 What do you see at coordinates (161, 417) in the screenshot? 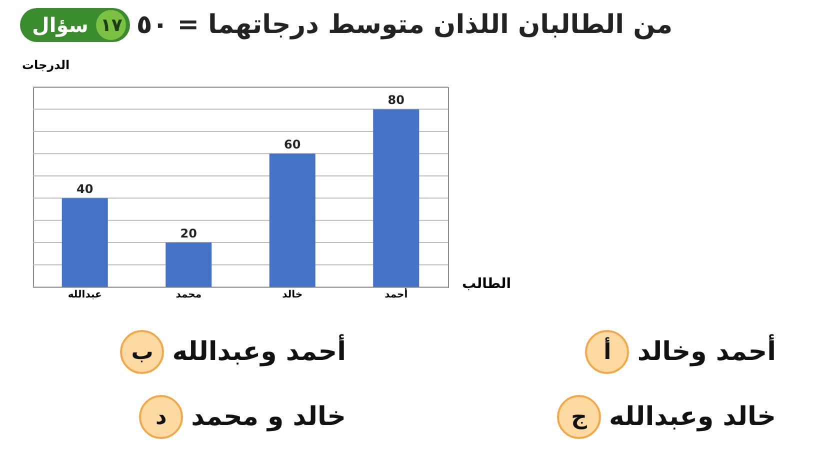
I see `text: د` at bounding box center [161, 417].